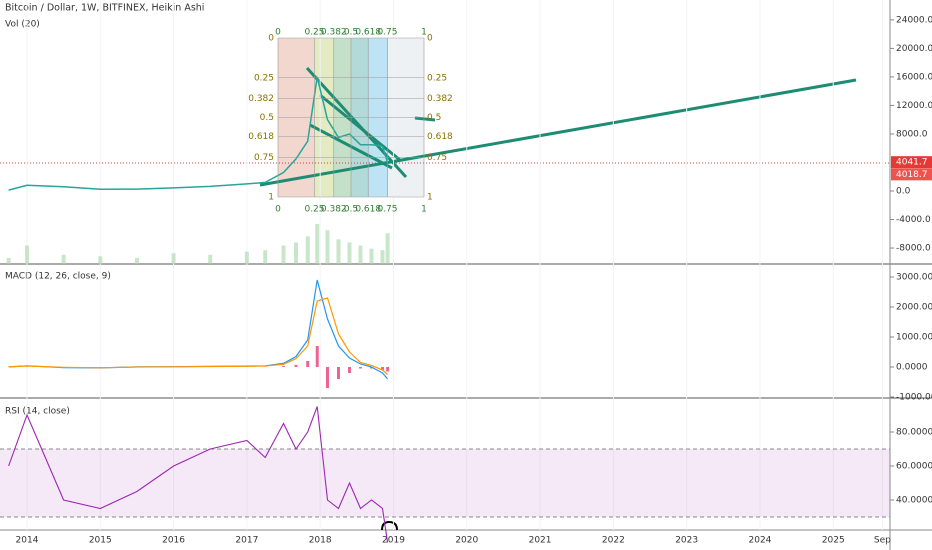  What do you see at coordinates (278, 33) in the screenshot?
I see `fib-label-top: 0` at bounding box center [278, 33].